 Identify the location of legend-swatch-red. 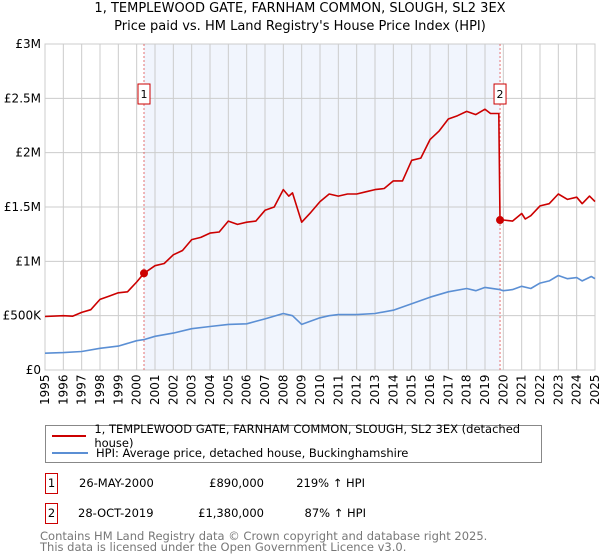
(69, 436).